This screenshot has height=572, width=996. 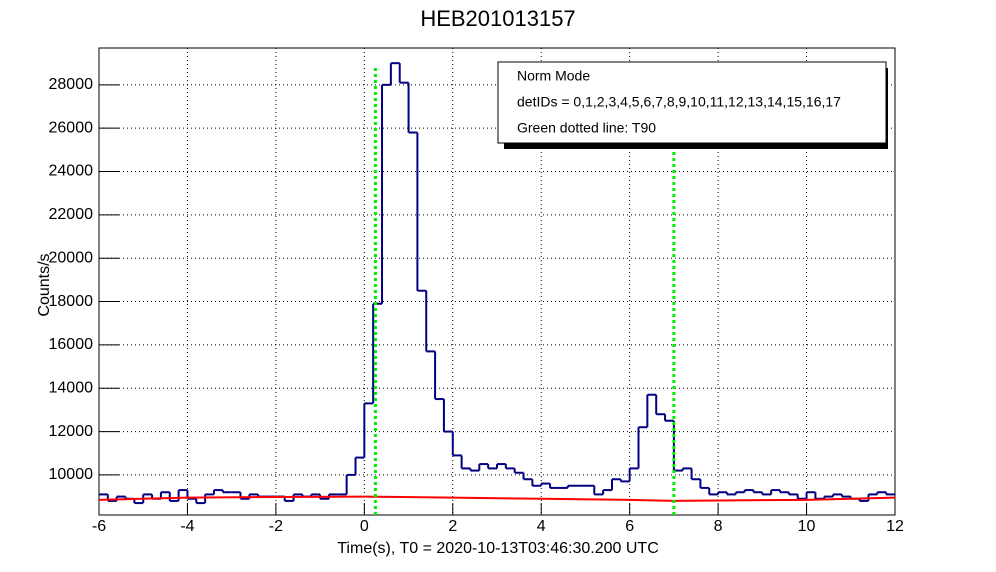 What do you see at coordinates (364, 526) in the screenshot?
I see `x-tick-label: 0` at bounding box center [364, 526].